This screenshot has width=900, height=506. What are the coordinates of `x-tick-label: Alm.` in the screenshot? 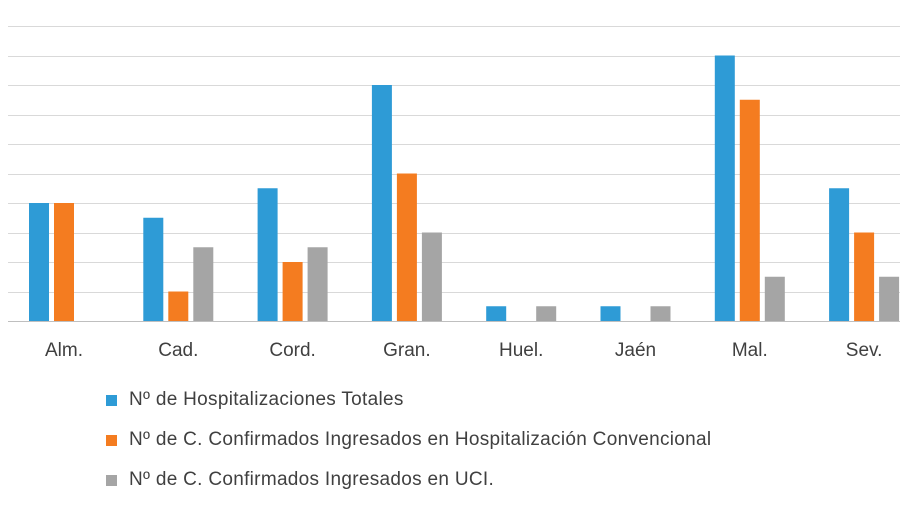 It's located at (64, 350).